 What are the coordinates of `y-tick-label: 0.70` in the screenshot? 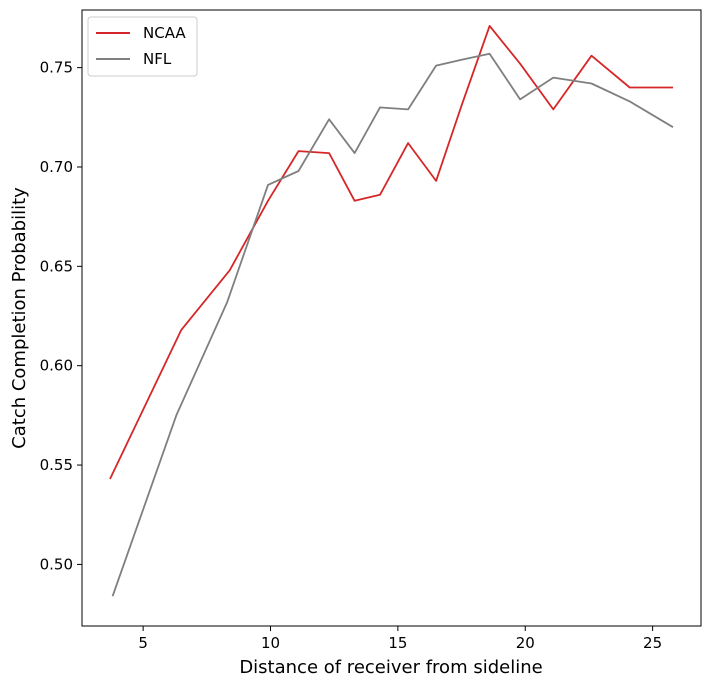 It's located at (56, 167).